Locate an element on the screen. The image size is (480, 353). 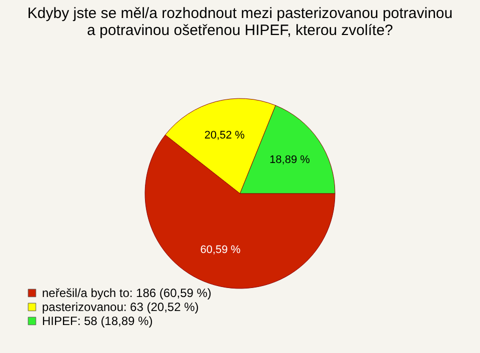
data-label: 60,59 % is located at coordinates (220, 250).